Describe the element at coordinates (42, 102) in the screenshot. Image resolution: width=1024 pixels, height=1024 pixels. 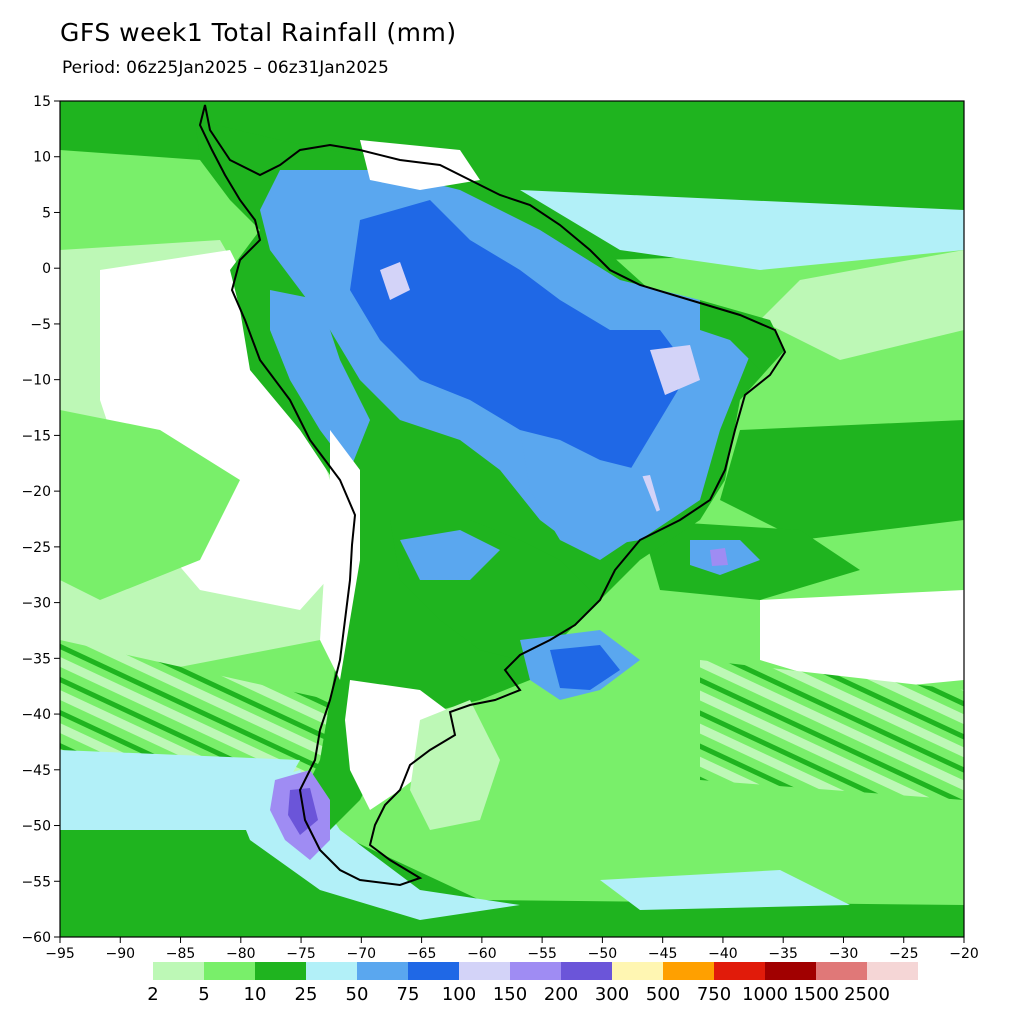
I see `y-tick-label: 15` at that location.